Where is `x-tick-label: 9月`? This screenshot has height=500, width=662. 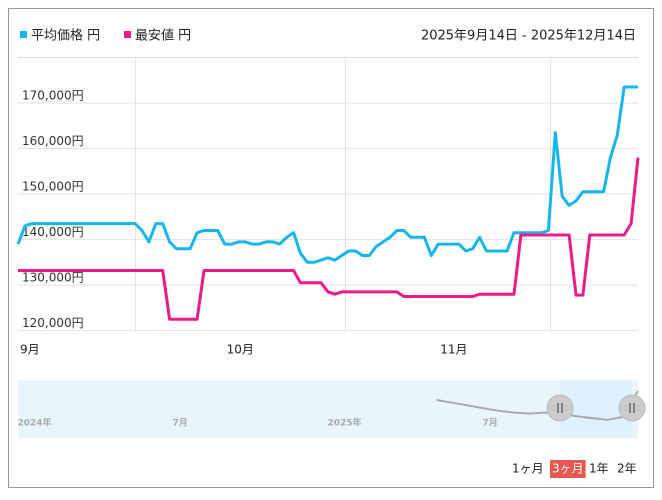 x-tick-label: 9月 is located at coordinates (30, 350).